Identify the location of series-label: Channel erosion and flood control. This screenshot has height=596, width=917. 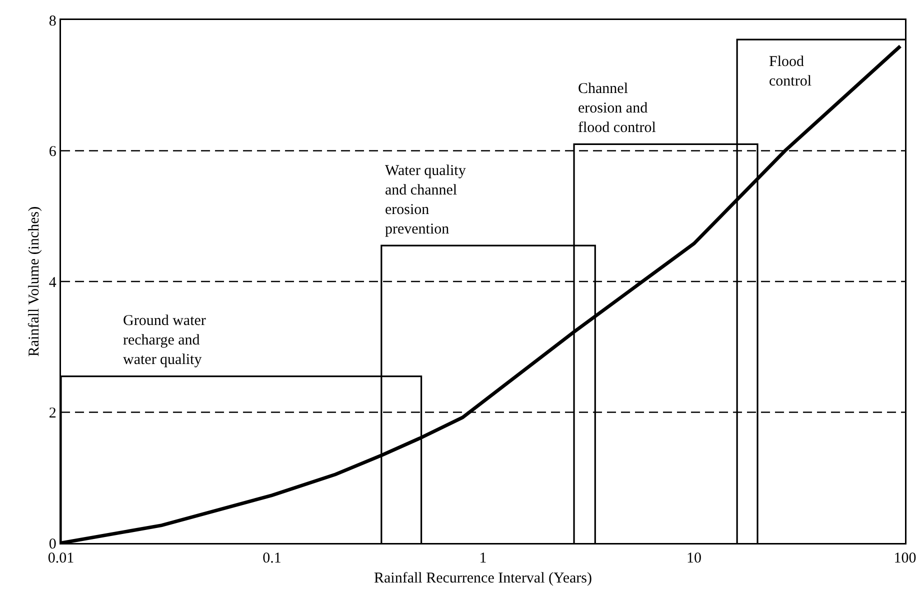
(617, 108).